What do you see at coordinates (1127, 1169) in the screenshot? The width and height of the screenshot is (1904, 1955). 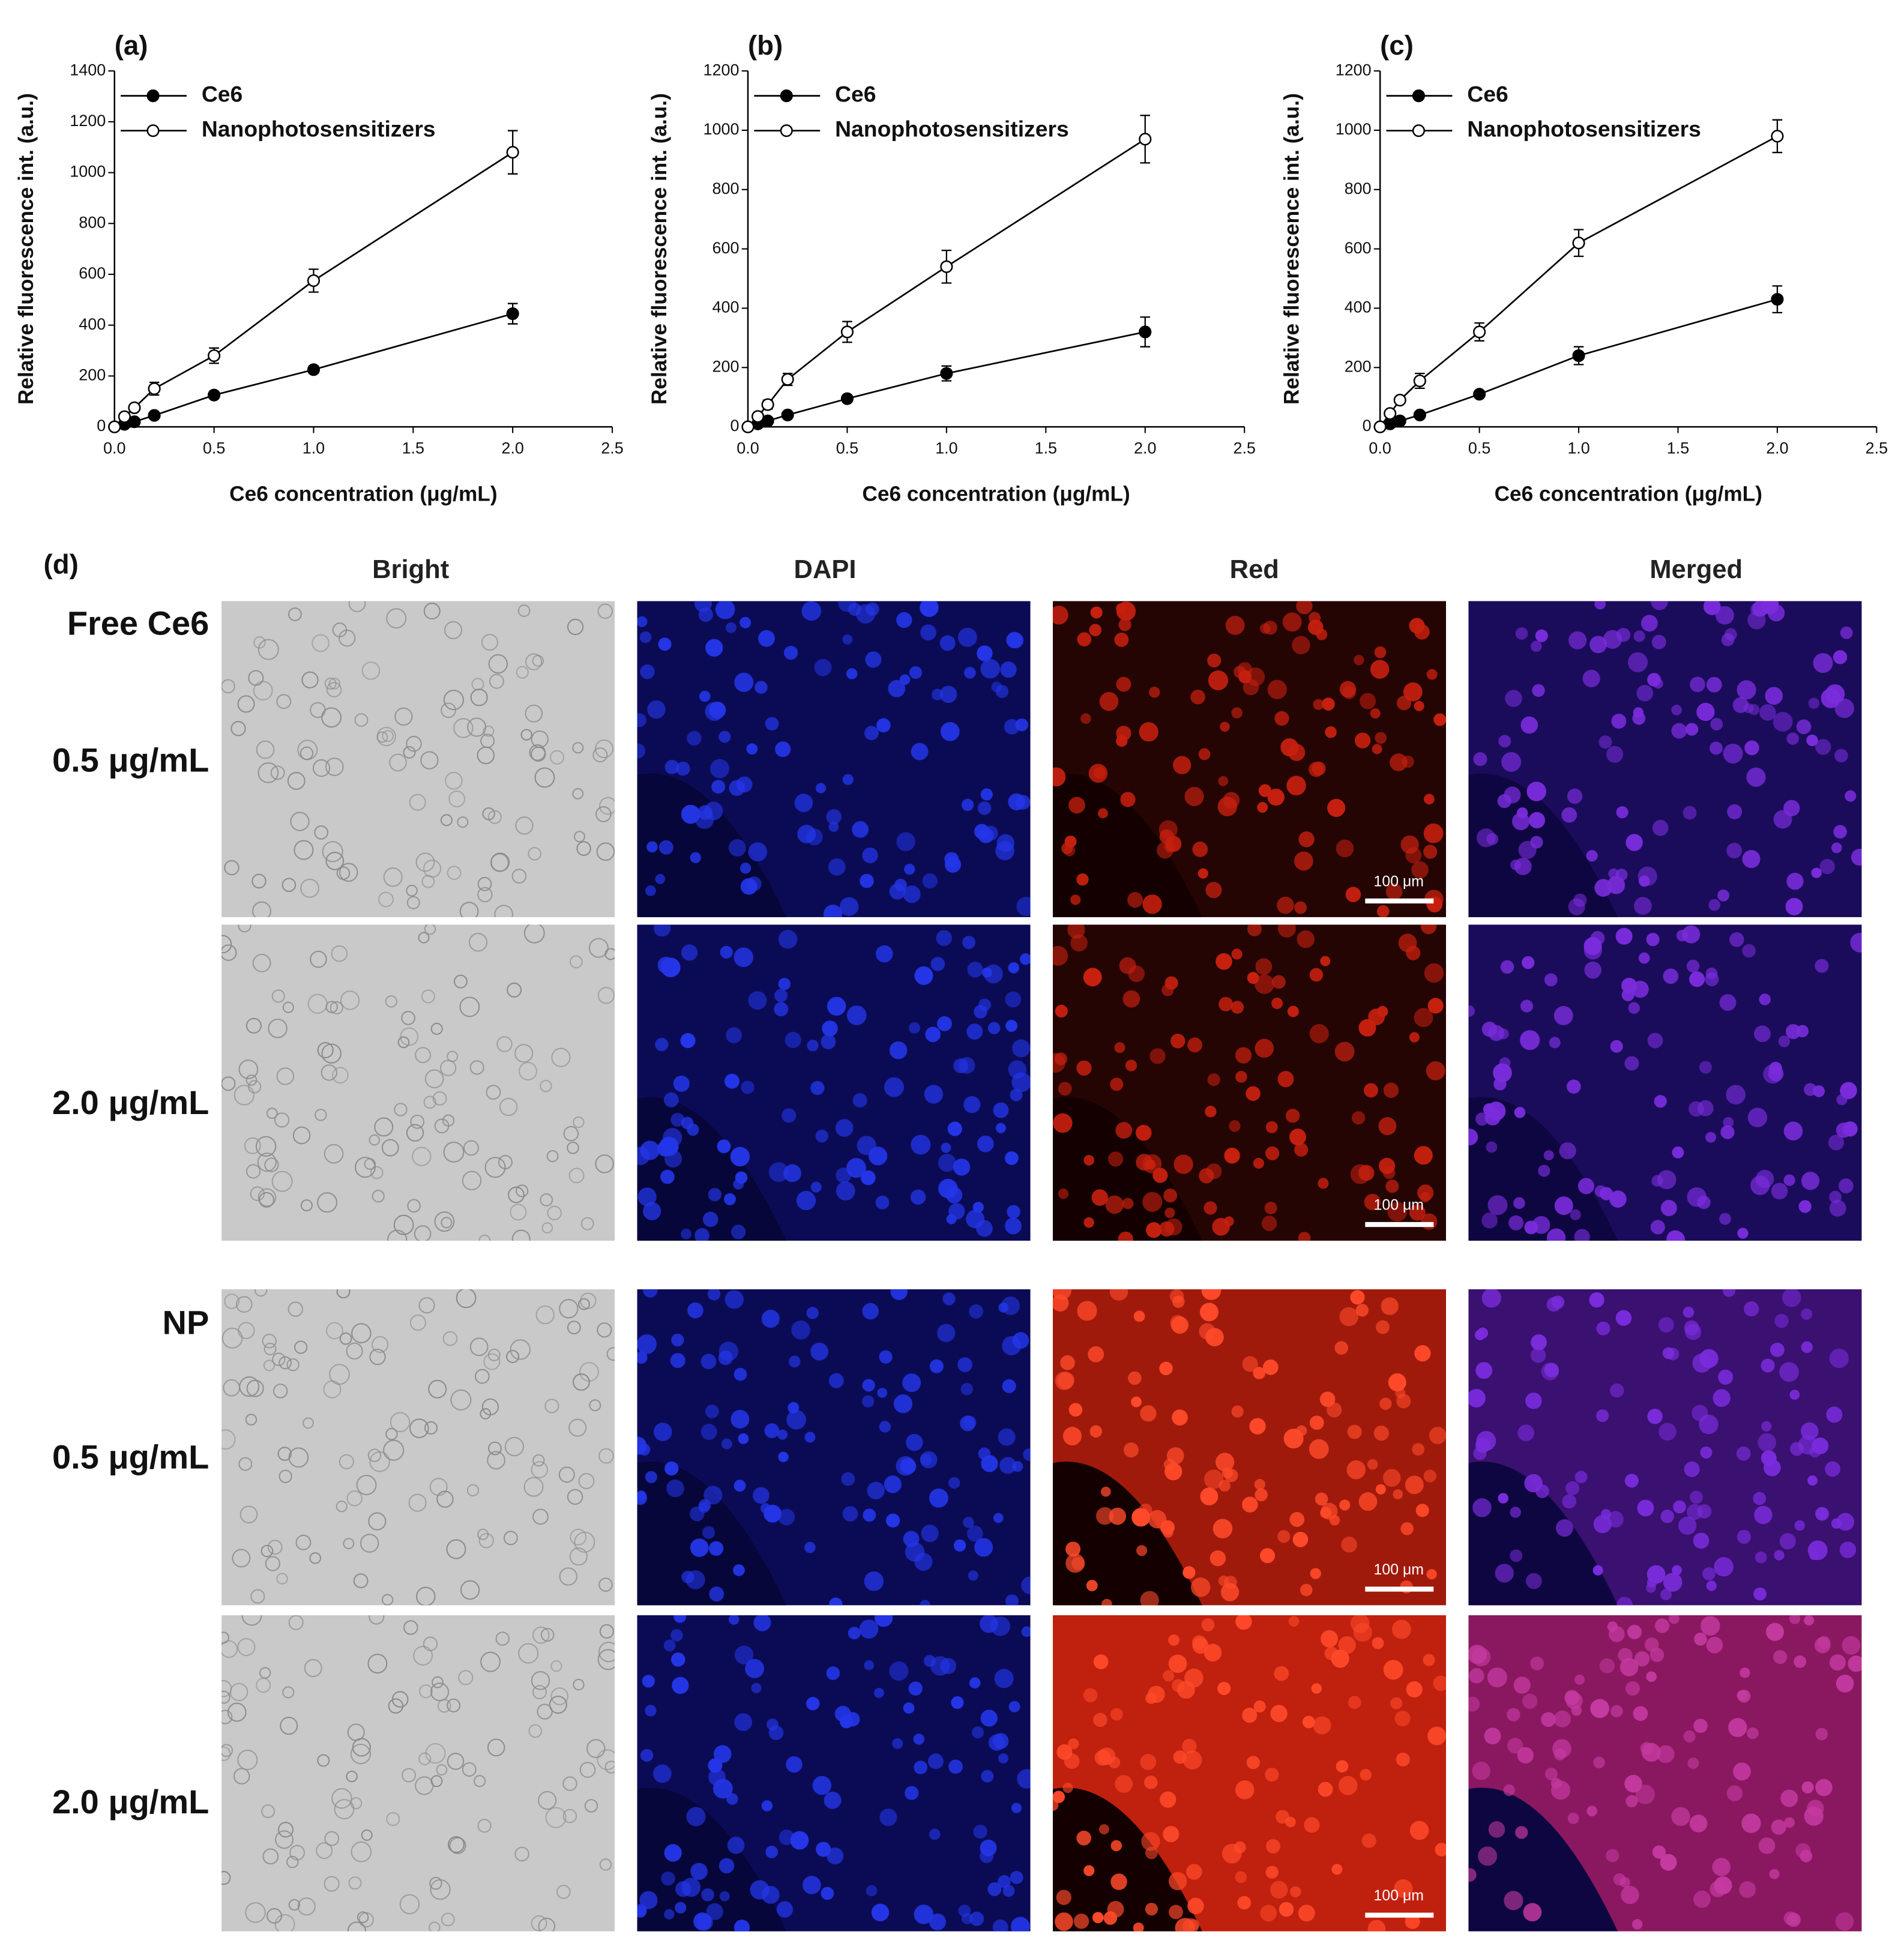 I see `empty-region` at bounding box center [1127, 1169].